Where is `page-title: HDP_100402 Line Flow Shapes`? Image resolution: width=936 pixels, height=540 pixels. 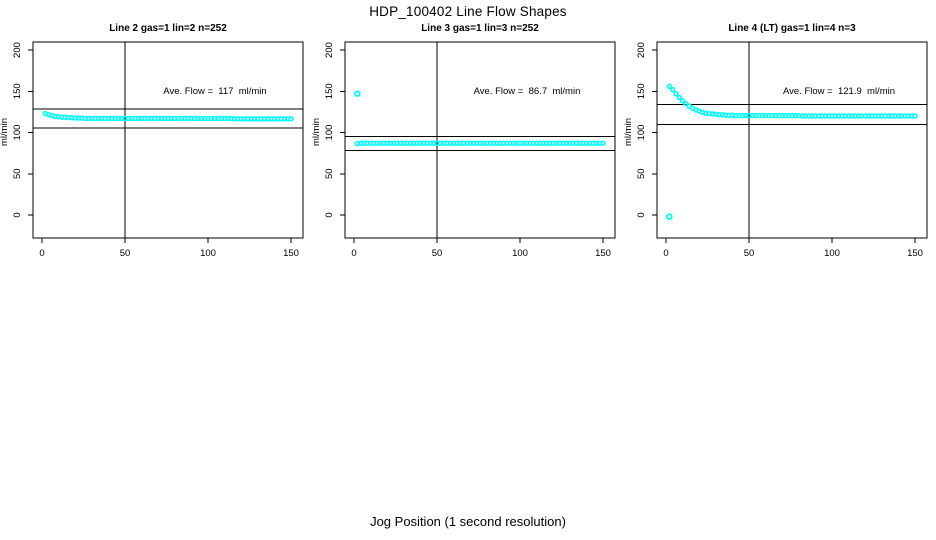 page-title: HDP_100402 Line Flow Shapes is located at coordinates (468, 11).